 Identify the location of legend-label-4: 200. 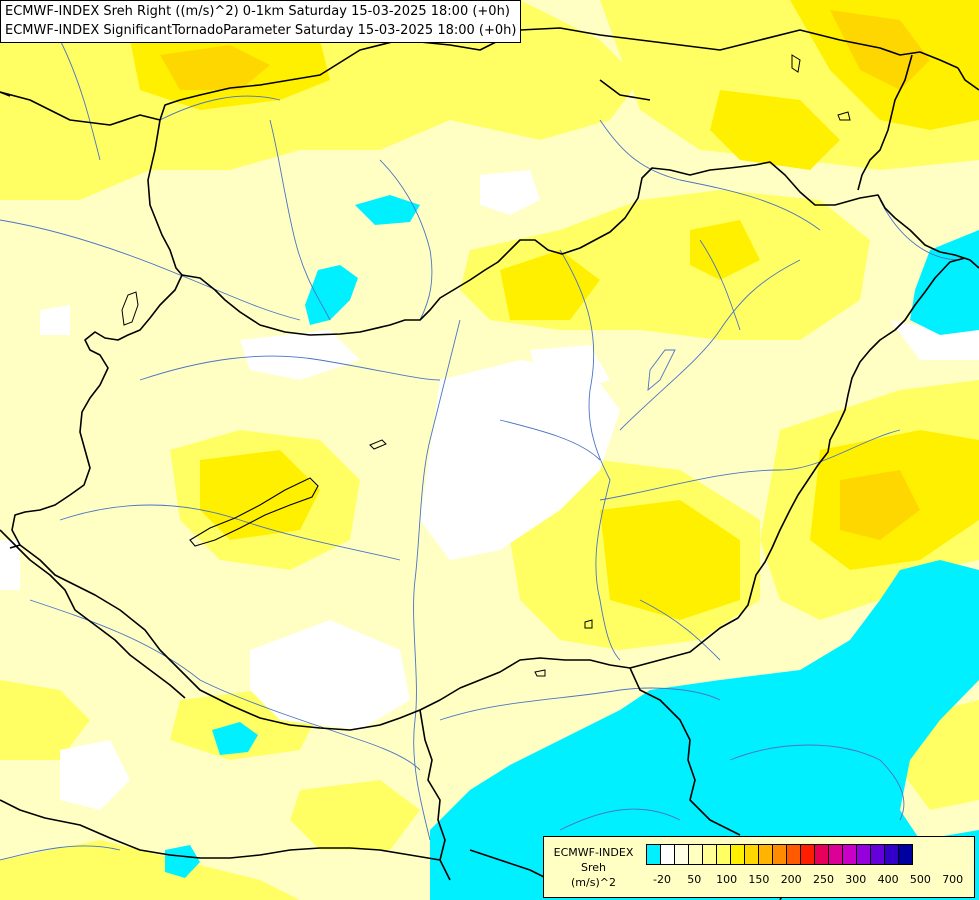
(791, 879).